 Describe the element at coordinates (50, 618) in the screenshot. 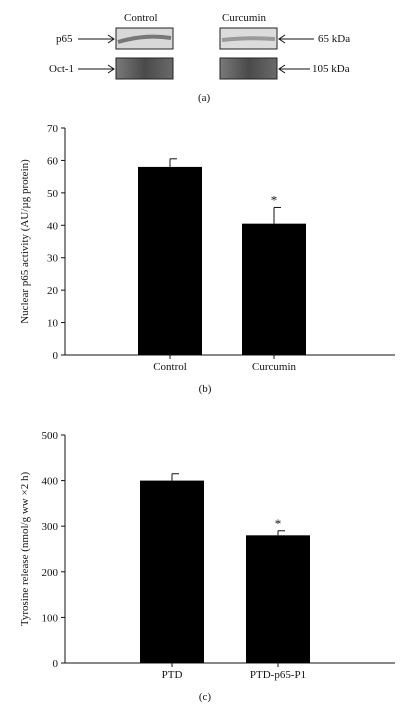

I see `c-y-tick-label: 100` at that location.